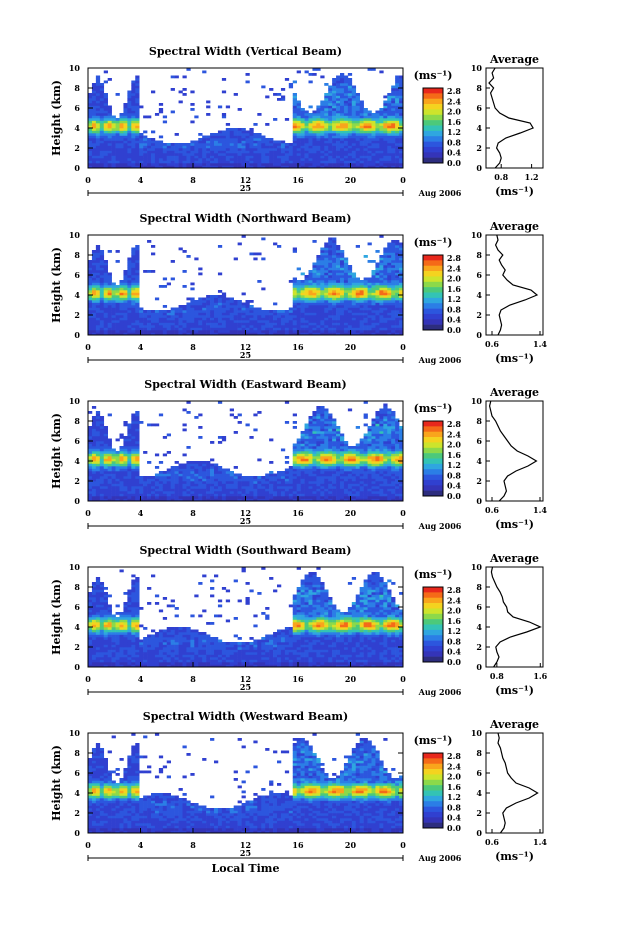  Describe the element at coordinates (433, 149) in the screenshot. I see `colorbar-swatch` at that location.